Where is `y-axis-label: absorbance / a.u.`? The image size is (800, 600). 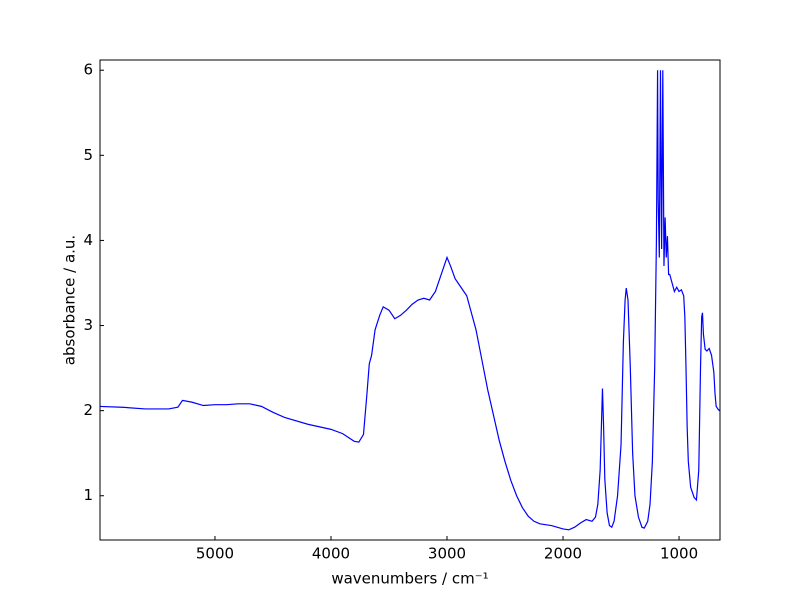 y-axis-label: absorbance / a.u. is located at coordinates (70, 300).